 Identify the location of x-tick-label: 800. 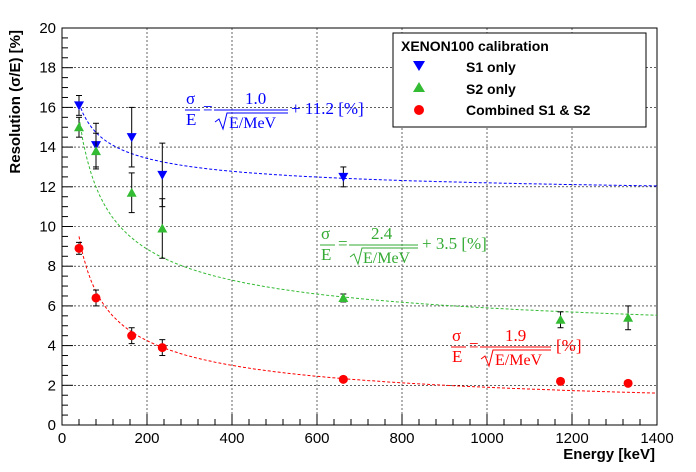
(401, 438).